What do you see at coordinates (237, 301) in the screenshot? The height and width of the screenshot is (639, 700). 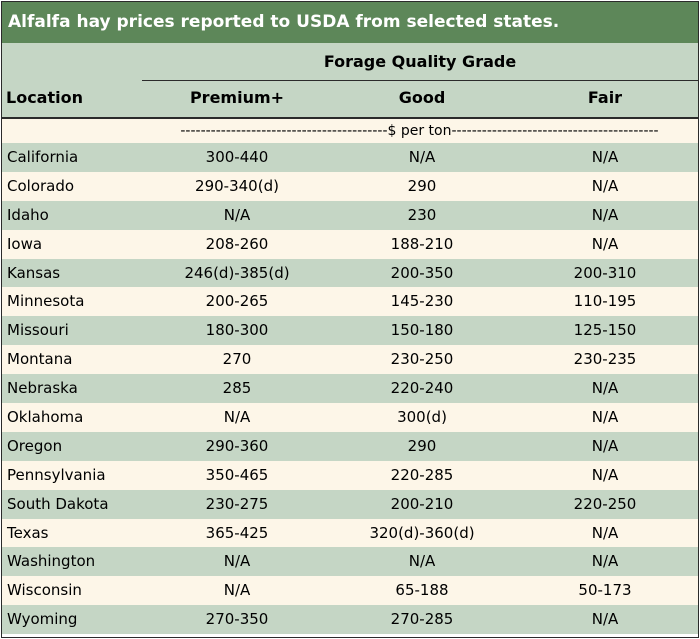 I see `cell-premium: 200-265` at bounding box center [237, 301].